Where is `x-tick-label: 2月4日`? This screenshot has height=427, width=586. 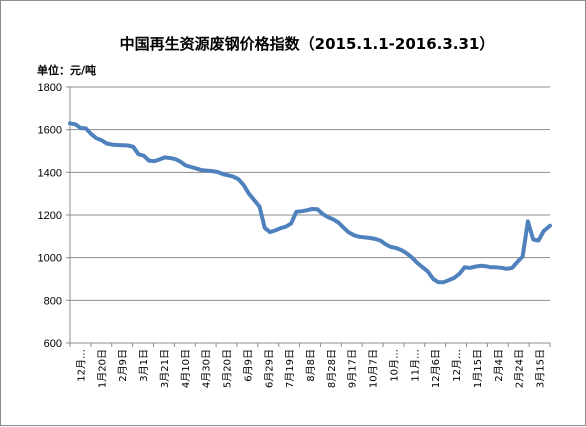
x-tick-label: 2月4日 is located at coordinates (499, 365).